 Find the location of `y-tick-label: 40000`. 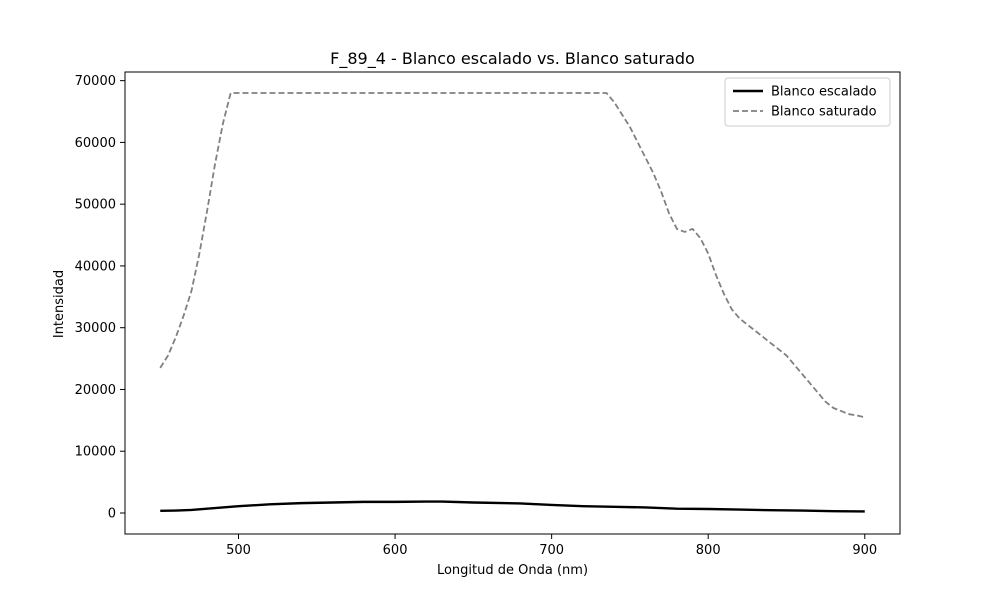

y-tick-label: 40000 is located at coordinates (95, 266).